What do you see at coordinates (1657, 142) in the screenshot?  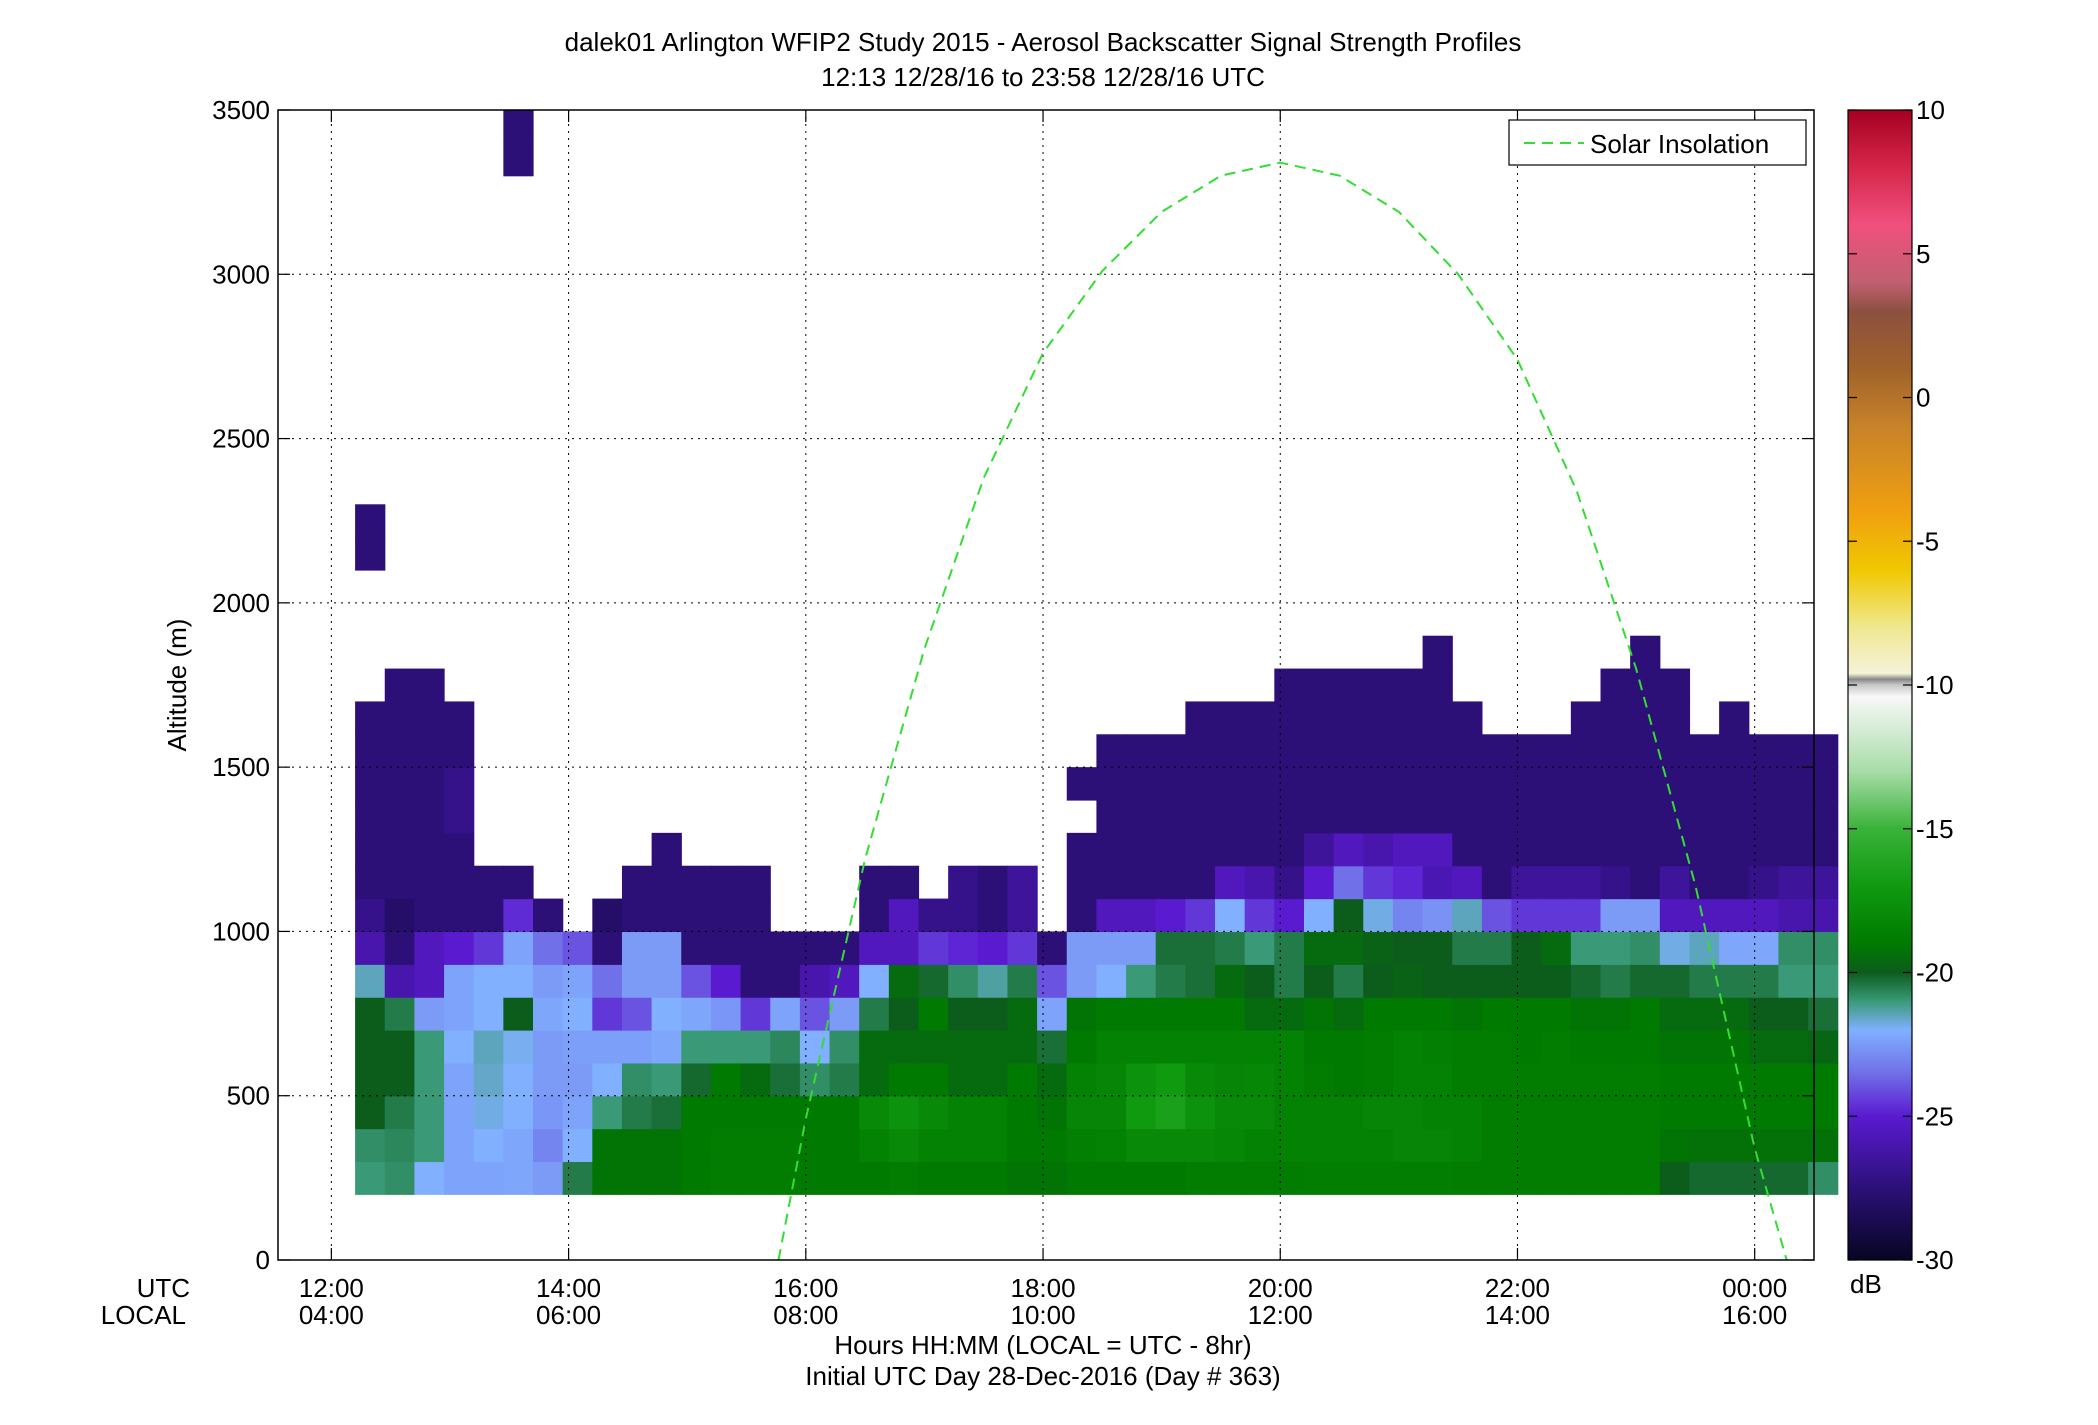 I see `legend: Solar Insolation` at bounding box center [1657, 142].